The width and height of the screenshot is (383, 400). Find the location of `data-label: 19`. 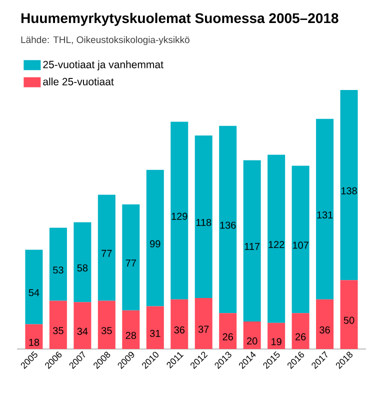

data-label: 19 is located at coordinates (277, 342).